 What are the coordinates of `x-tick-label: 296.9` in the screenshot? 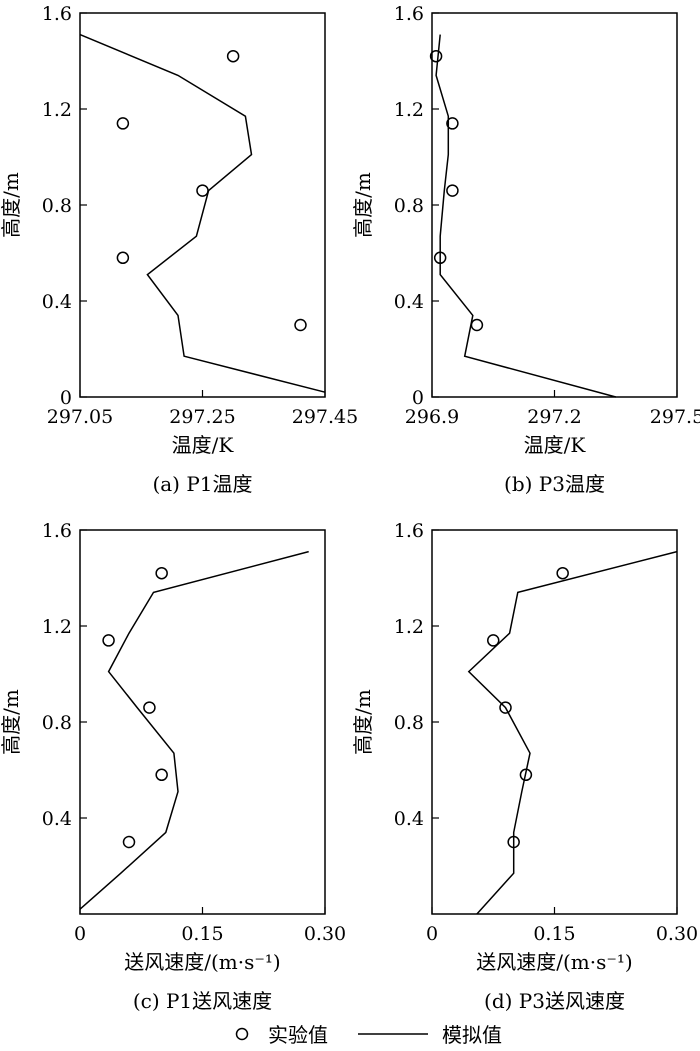 It's located at (432, 417).